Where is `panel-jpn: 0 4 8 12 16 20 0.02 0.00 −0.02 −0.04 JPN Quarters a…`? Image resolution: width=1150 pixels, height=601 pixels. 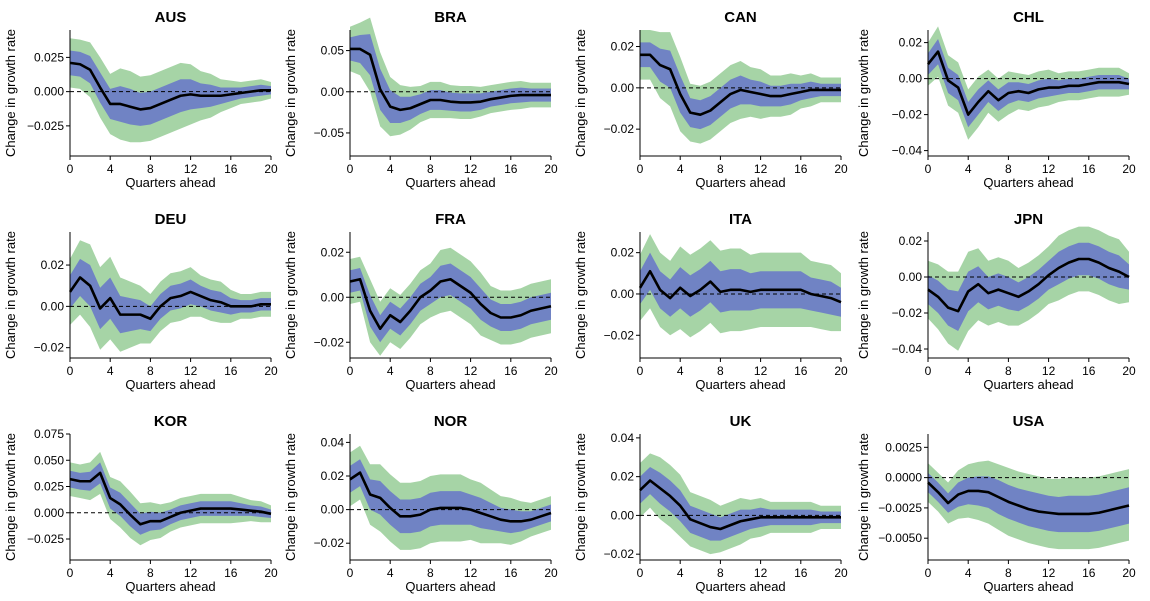 panel-jpn: 0 4 8 12 16 20 0.02 0.00 −0.02 −0.04 JPN Quarters a… is located at coordinates (996, 301).